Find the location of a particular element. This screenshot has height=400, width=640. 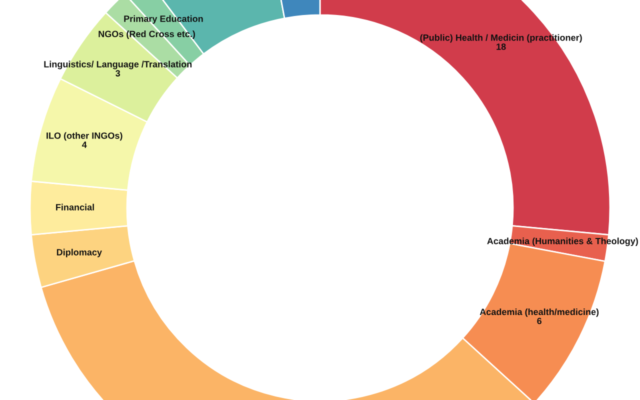

slice-label: Linguistics/ Language /Translation is located at coordinates (118, 65).